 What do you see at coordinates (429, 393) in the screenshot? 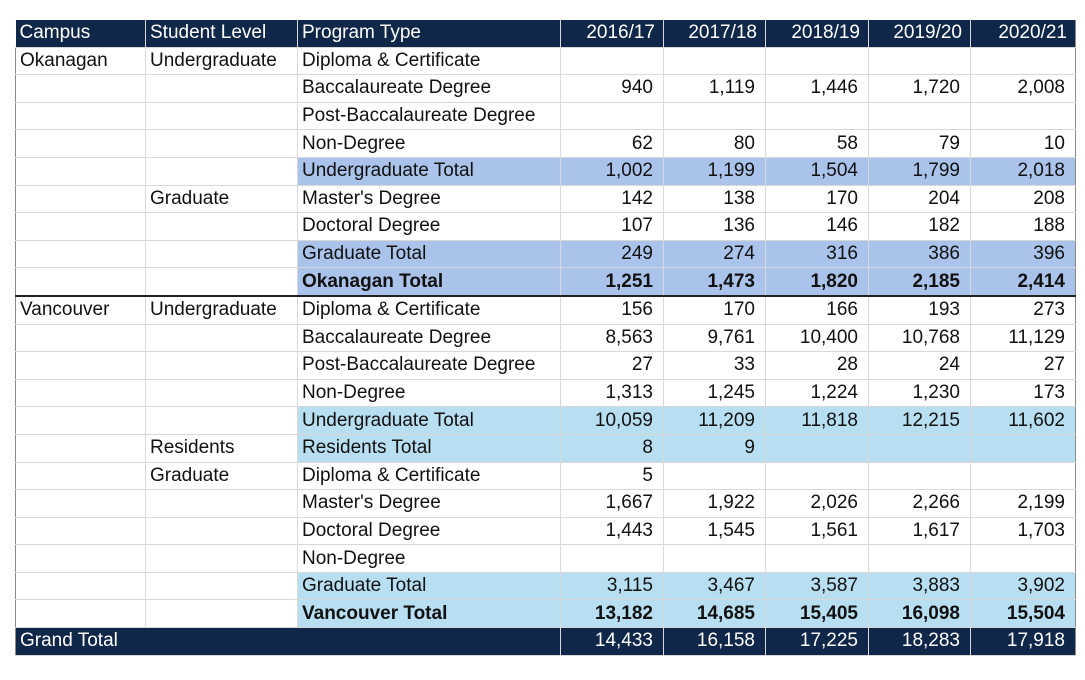
I see `program-type-cell: Non-Degree` at bounding box center [429, 393].